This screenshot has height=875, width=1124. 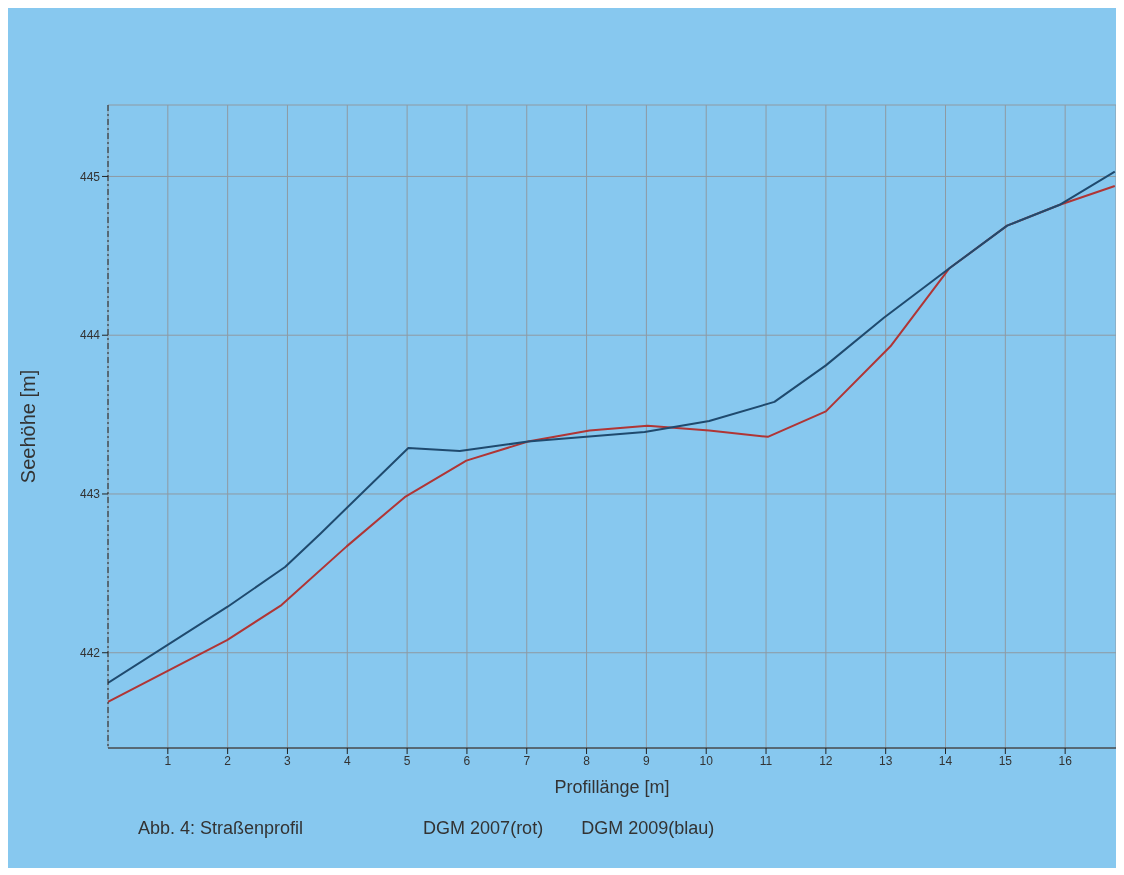 What do you see at coordinates (945, 760) in the screenshot?
I see `x-tick-label: 14` at bounding box center [945, 760].